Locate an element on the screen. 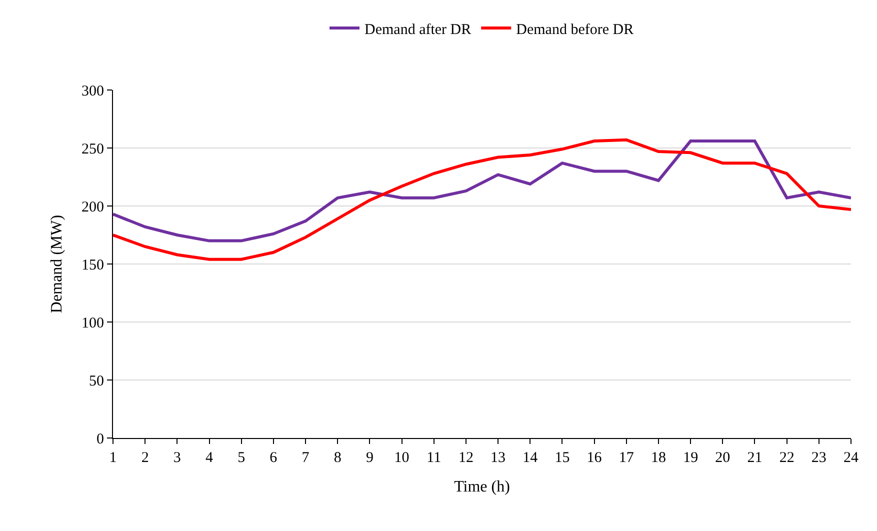  legend-label: Demand after DR is located at coordinates (418, 30).